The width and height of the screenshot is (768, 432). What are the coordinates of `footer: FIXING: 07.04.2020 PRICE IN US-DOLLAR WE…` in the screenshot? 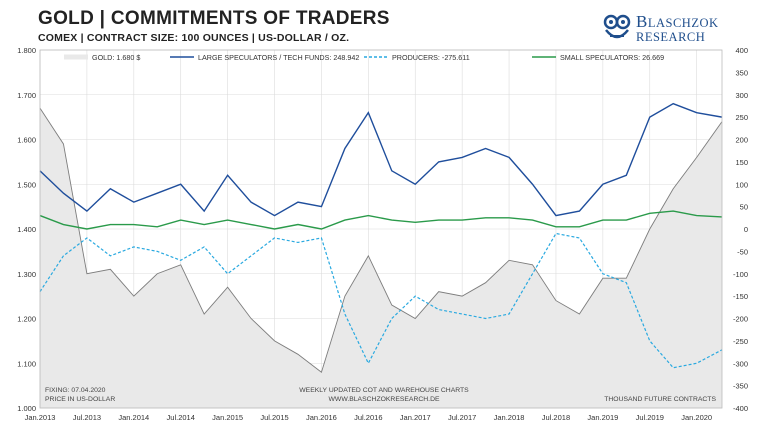 It's located at (380, 395).